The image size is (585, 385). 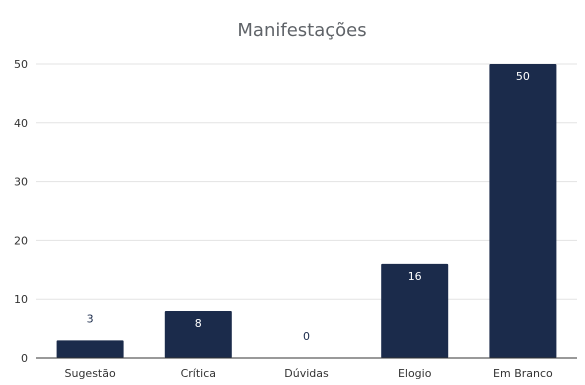 I want to click on y-tick-label: 10, so click(x=21, y=299).